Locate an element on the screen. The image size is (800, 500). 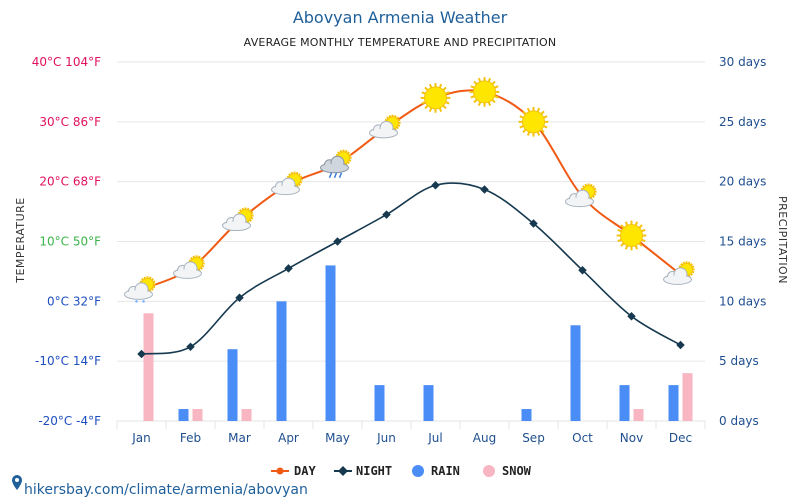
legend-day-label: DAY is located at coordinates (305, 471).